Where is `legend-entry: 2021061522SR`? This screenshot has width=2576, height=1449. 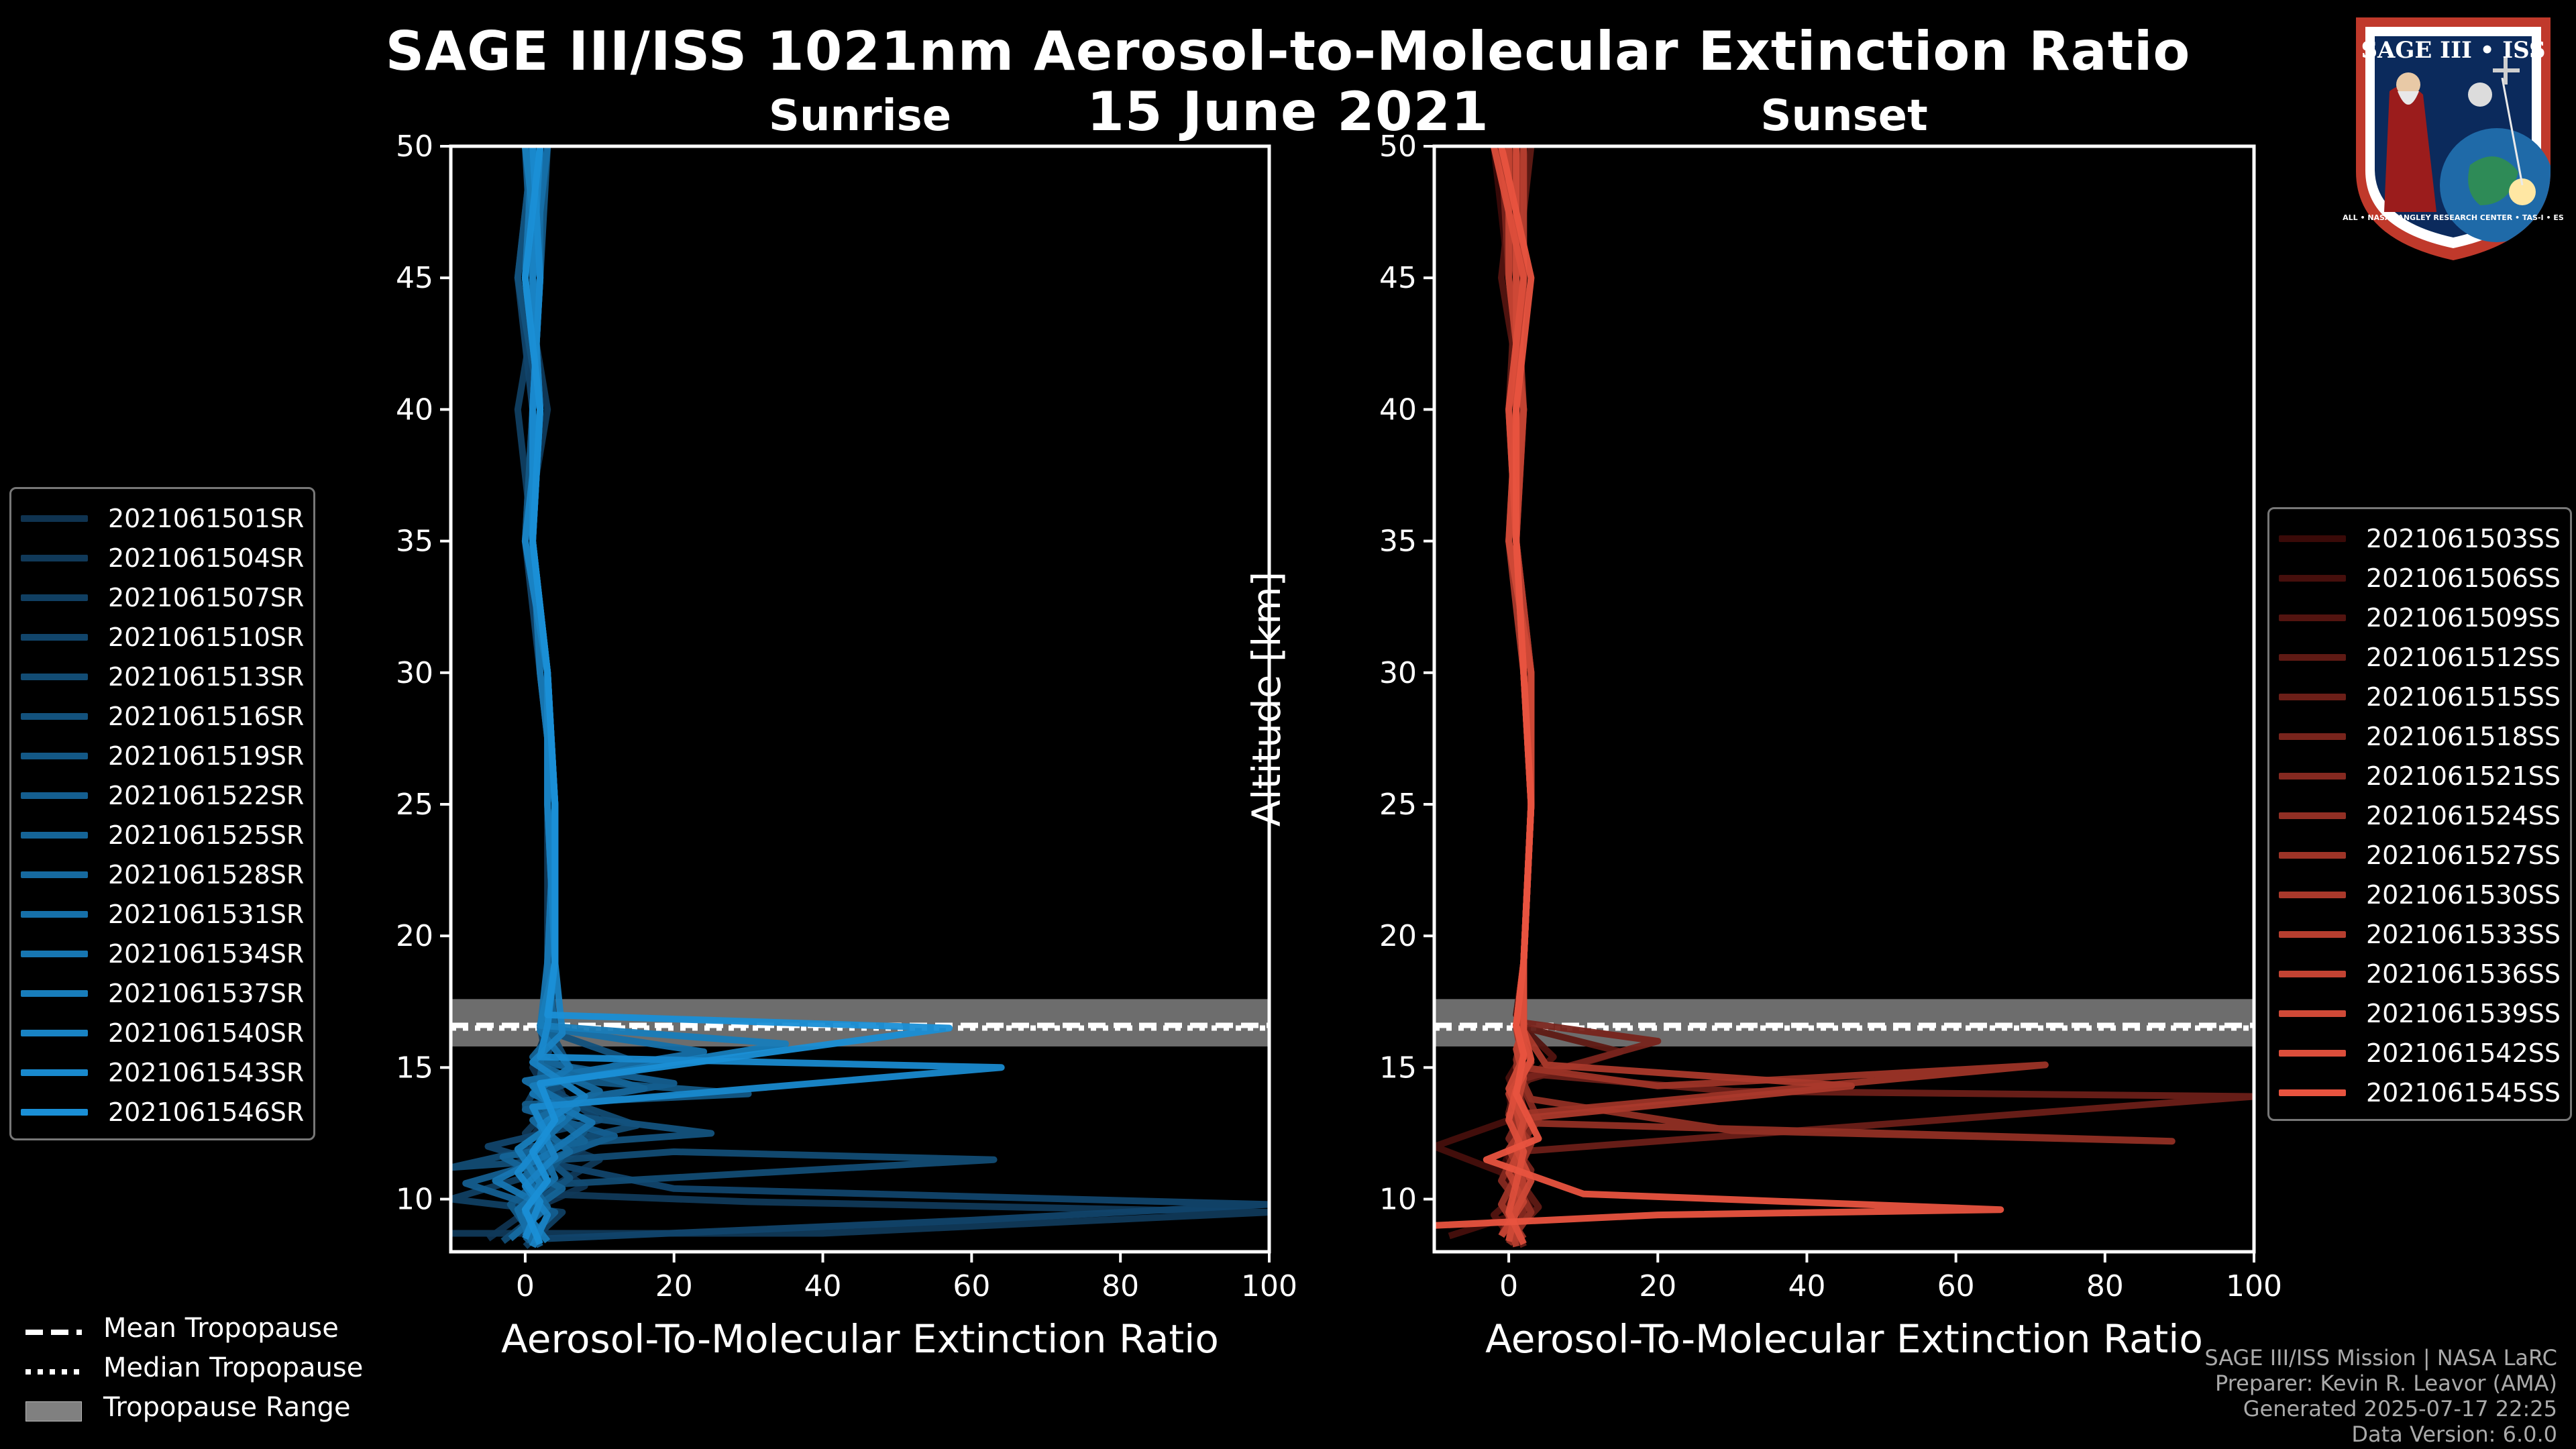
legend-entry: 2021061522SR is located at coordinates (162, 795).